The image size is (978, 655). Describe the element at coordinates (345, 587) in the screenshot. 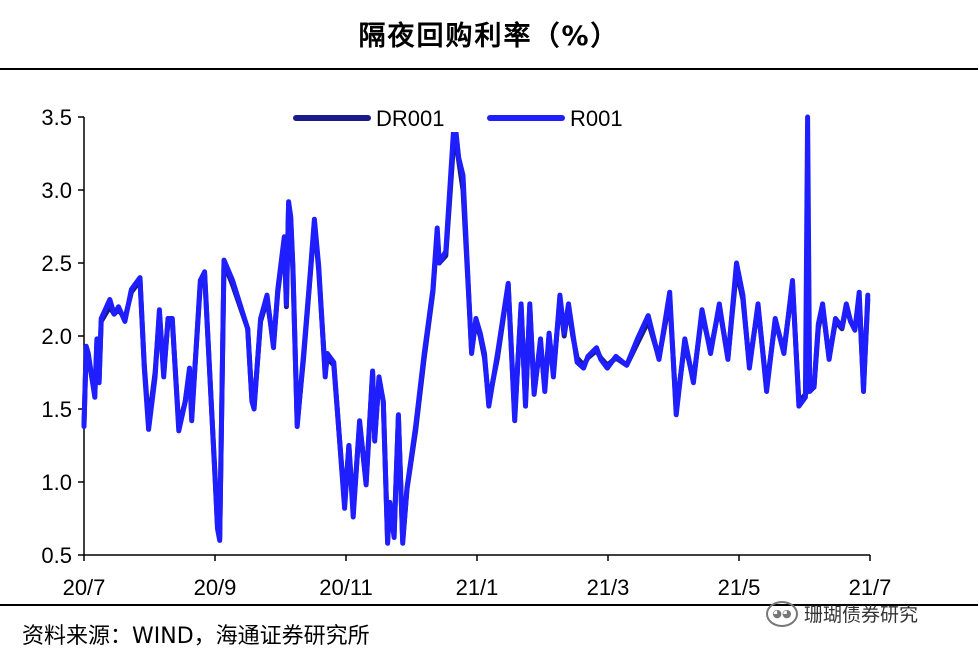

I see `x-tick-label: 20/11` at that location.